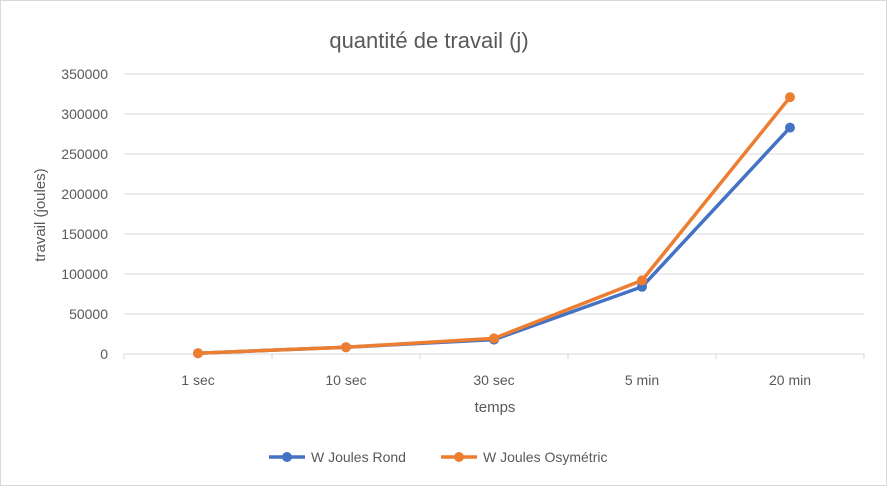 This screenshot has width=887, height=486. Describe the element at coordinates (84, 274) in the screenshot. I see `y-tick-label: 100000` at that location.